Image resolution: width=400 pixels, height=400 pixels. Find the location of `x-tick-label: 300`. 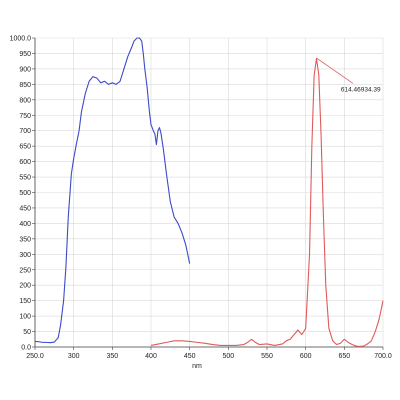

x-tick-label: 300 is located at coordinates (74, 356).